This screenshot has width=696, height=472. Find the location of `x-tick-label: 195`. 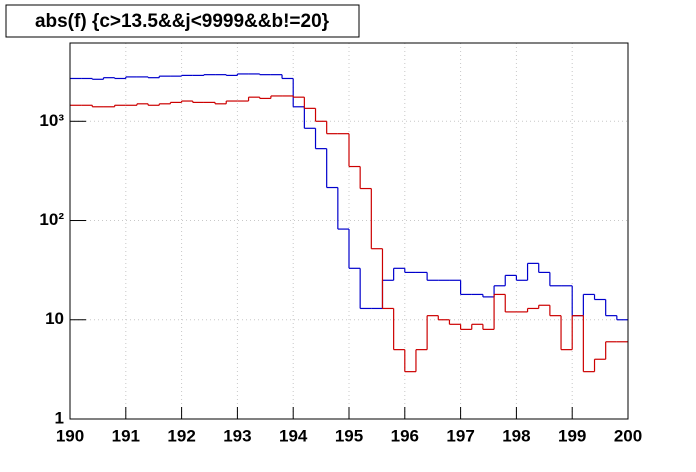

x-tick-label: 195 is located at coordinates (349, 435).